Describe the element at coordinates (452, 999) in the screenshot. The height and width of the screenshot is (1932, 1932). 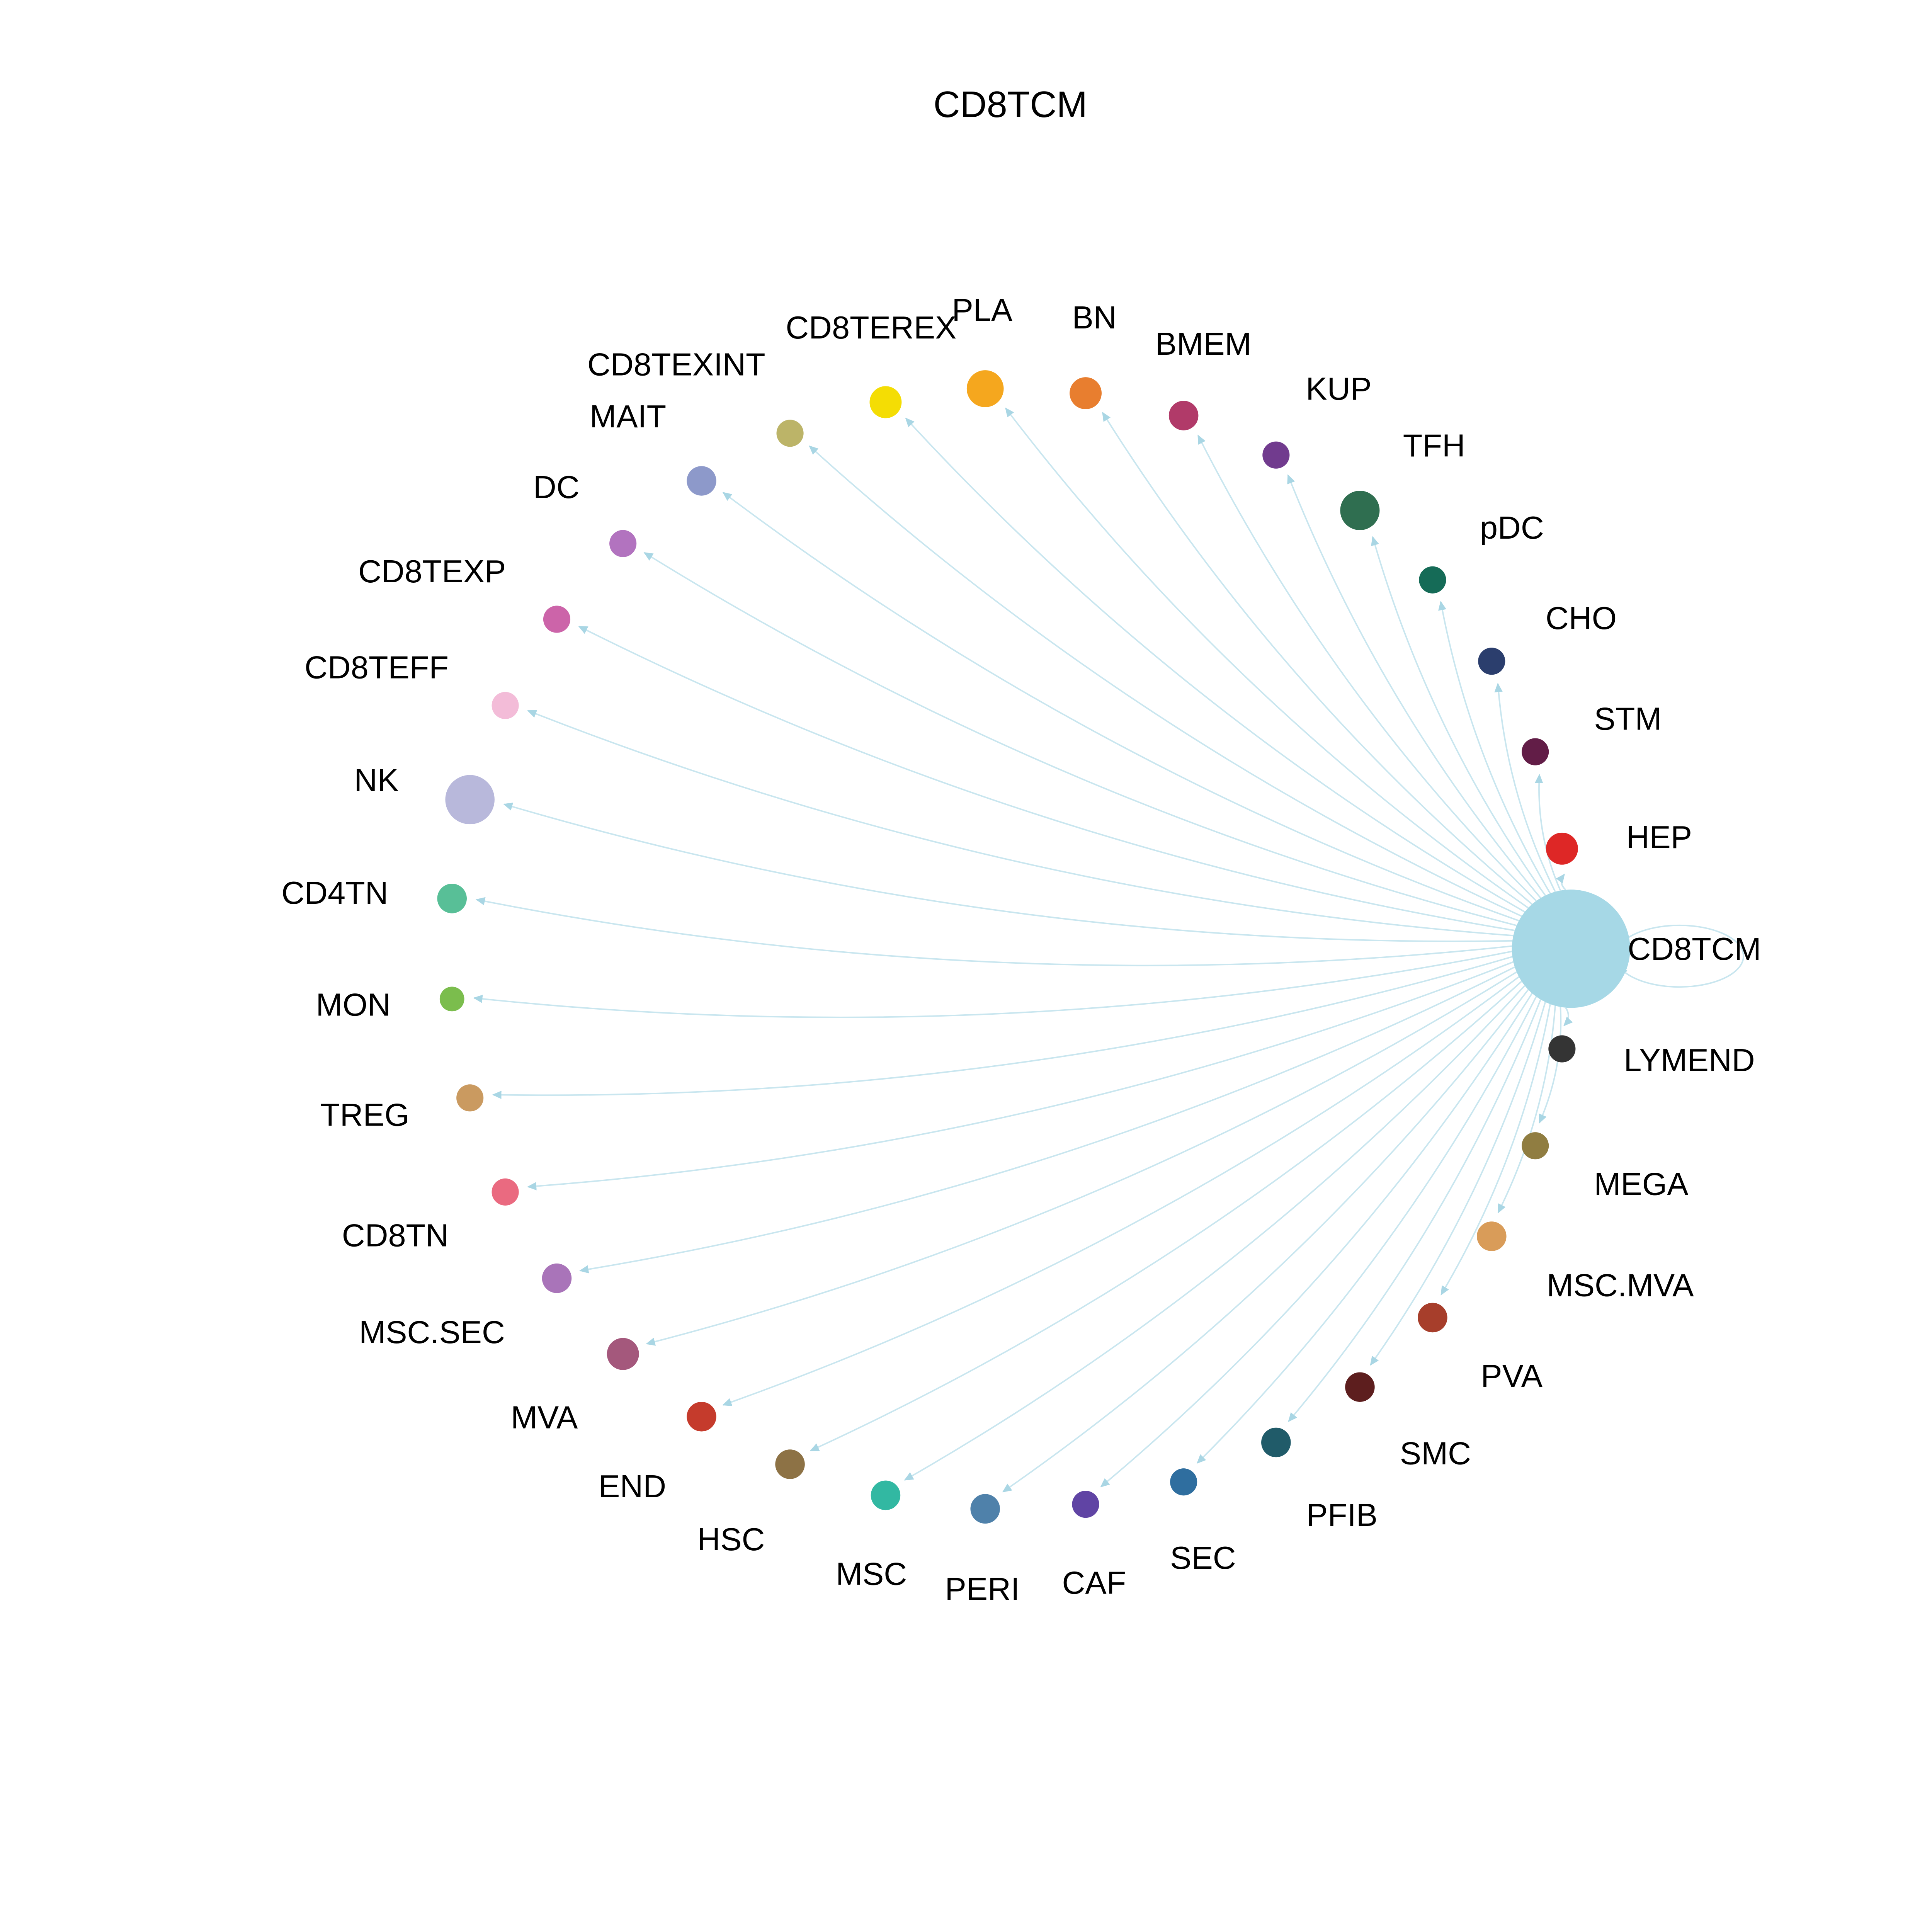
I see `node-MON` at that location.